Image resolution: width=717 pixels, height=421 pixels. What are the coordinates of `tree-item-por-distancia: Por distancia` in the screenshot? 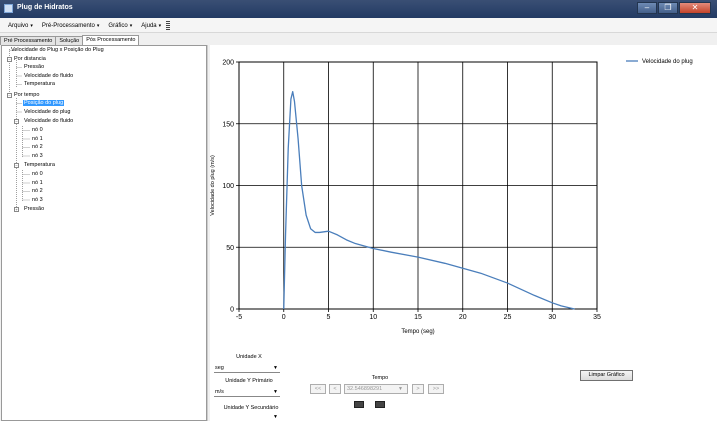 It's located at (30, 59).